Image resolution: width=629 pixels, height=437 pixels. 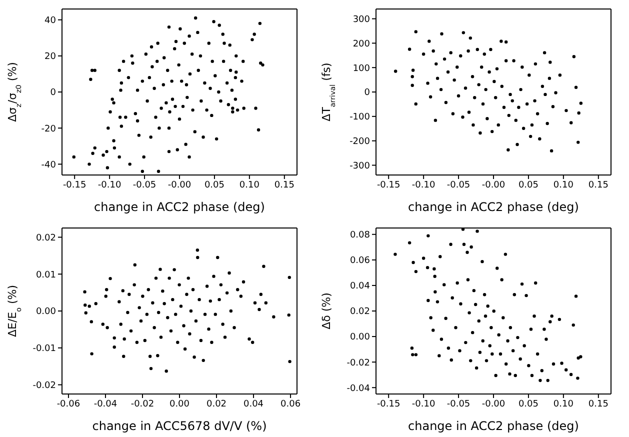 I want to click on y-tick-label: 0.04, so click(x=360, y=286).